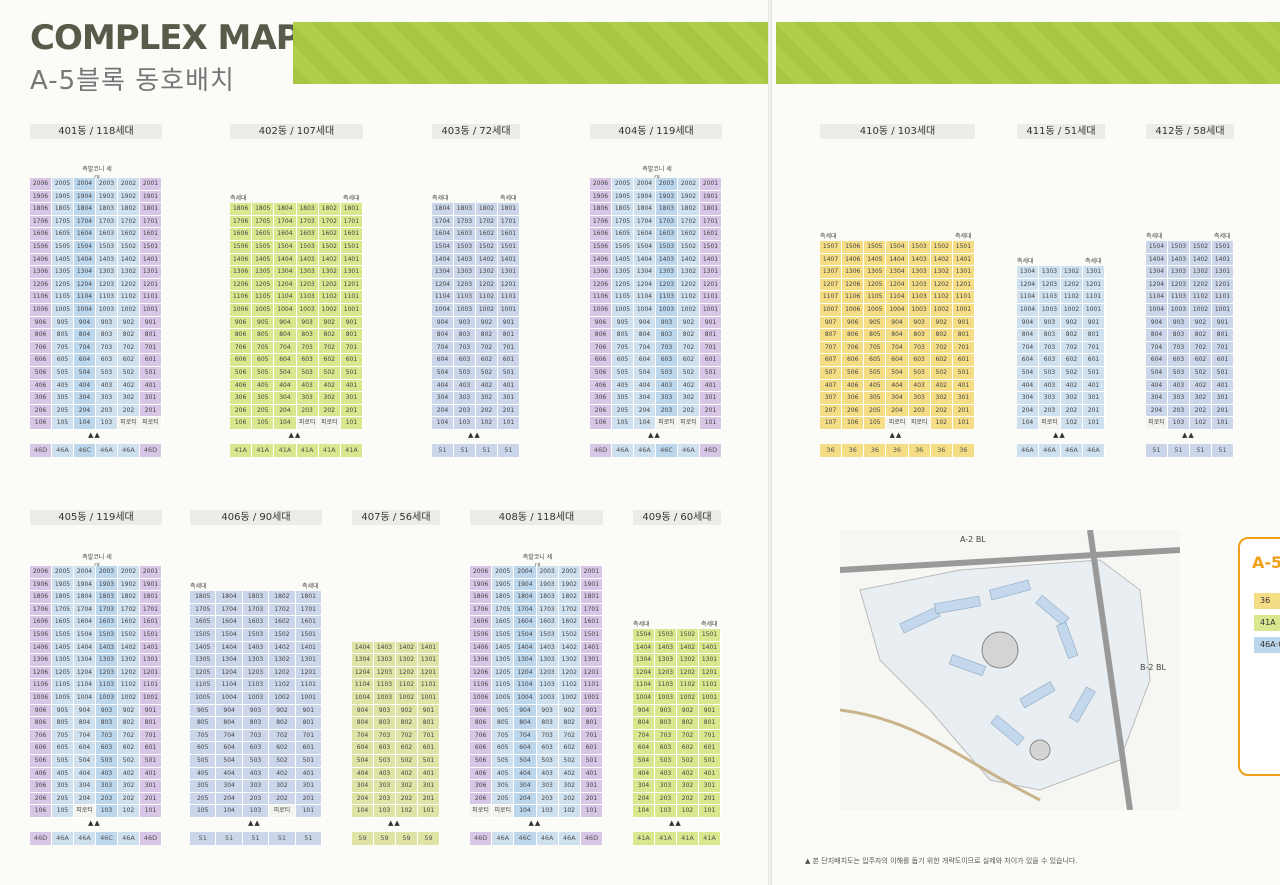 The width and height of the screenshot is (1280, 885). Describe the element at coordinates (241, 247) in the screenshot. I see `unit-cell: 1506` at that location.